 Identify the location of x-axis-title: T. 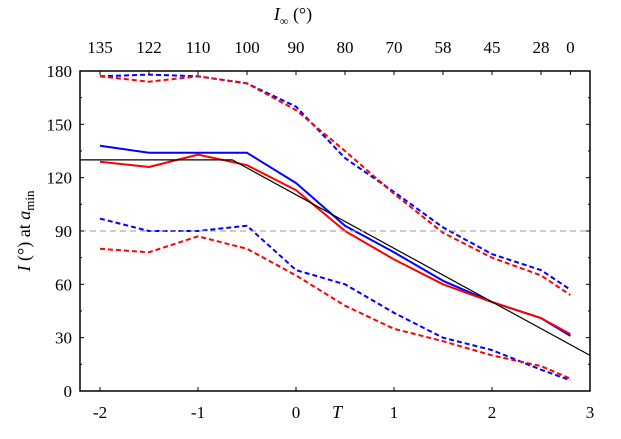
(338, 412).